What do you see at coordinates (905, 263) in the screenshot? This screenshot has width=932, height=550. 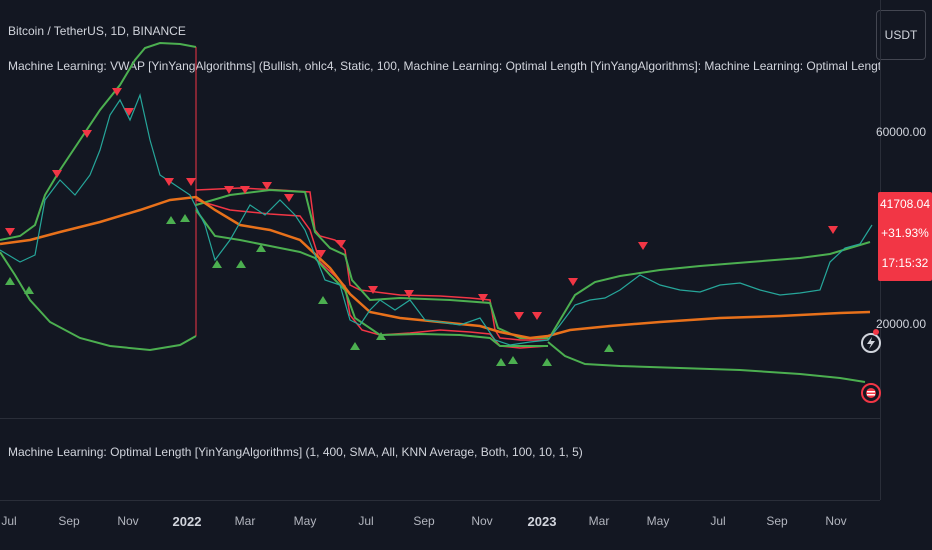 I see `bar-countdown: 17:15:32` at bounding box center [905, 263].